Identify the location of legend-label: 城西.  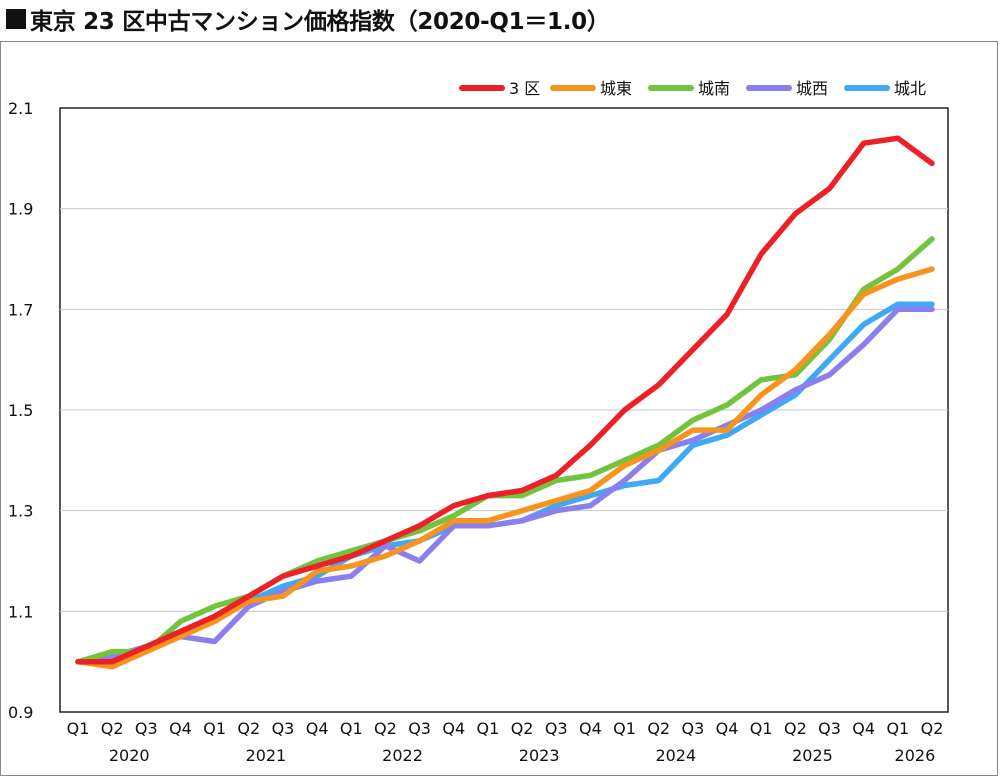
(812, 88).